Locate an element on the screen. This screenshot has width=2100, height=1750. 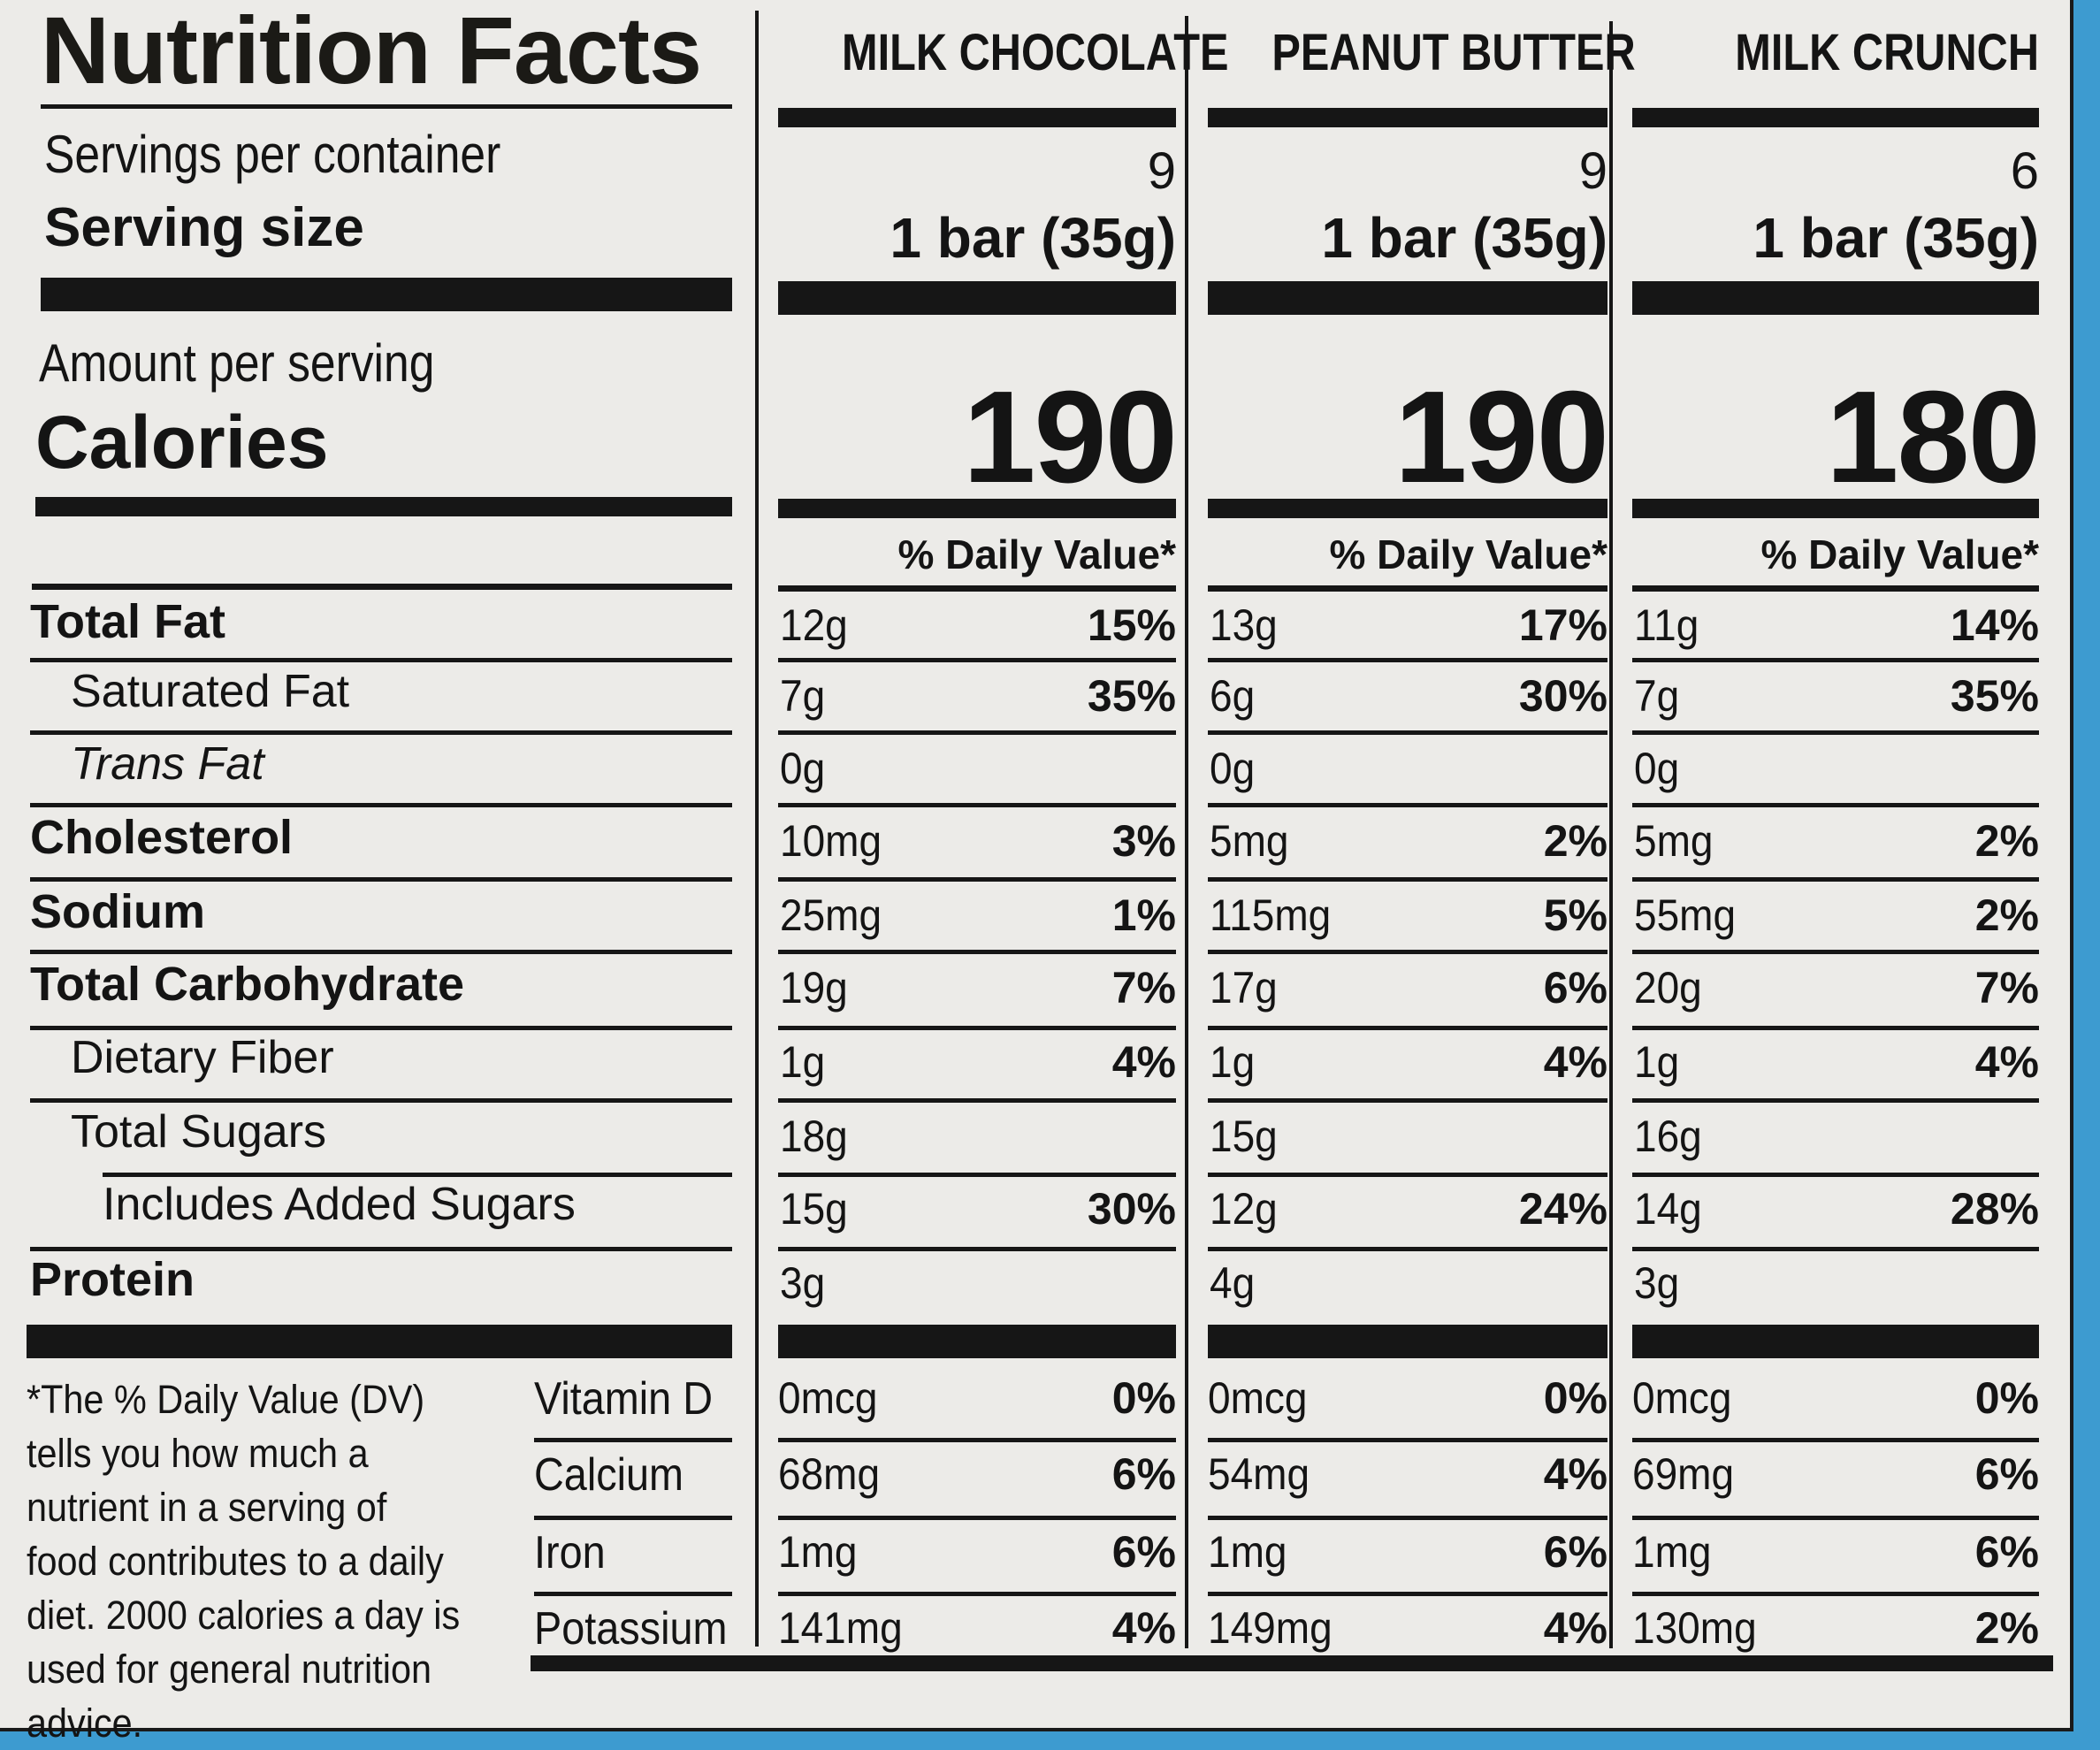
nutrient-amount: 4g is located at coordinates (1233, 1283).